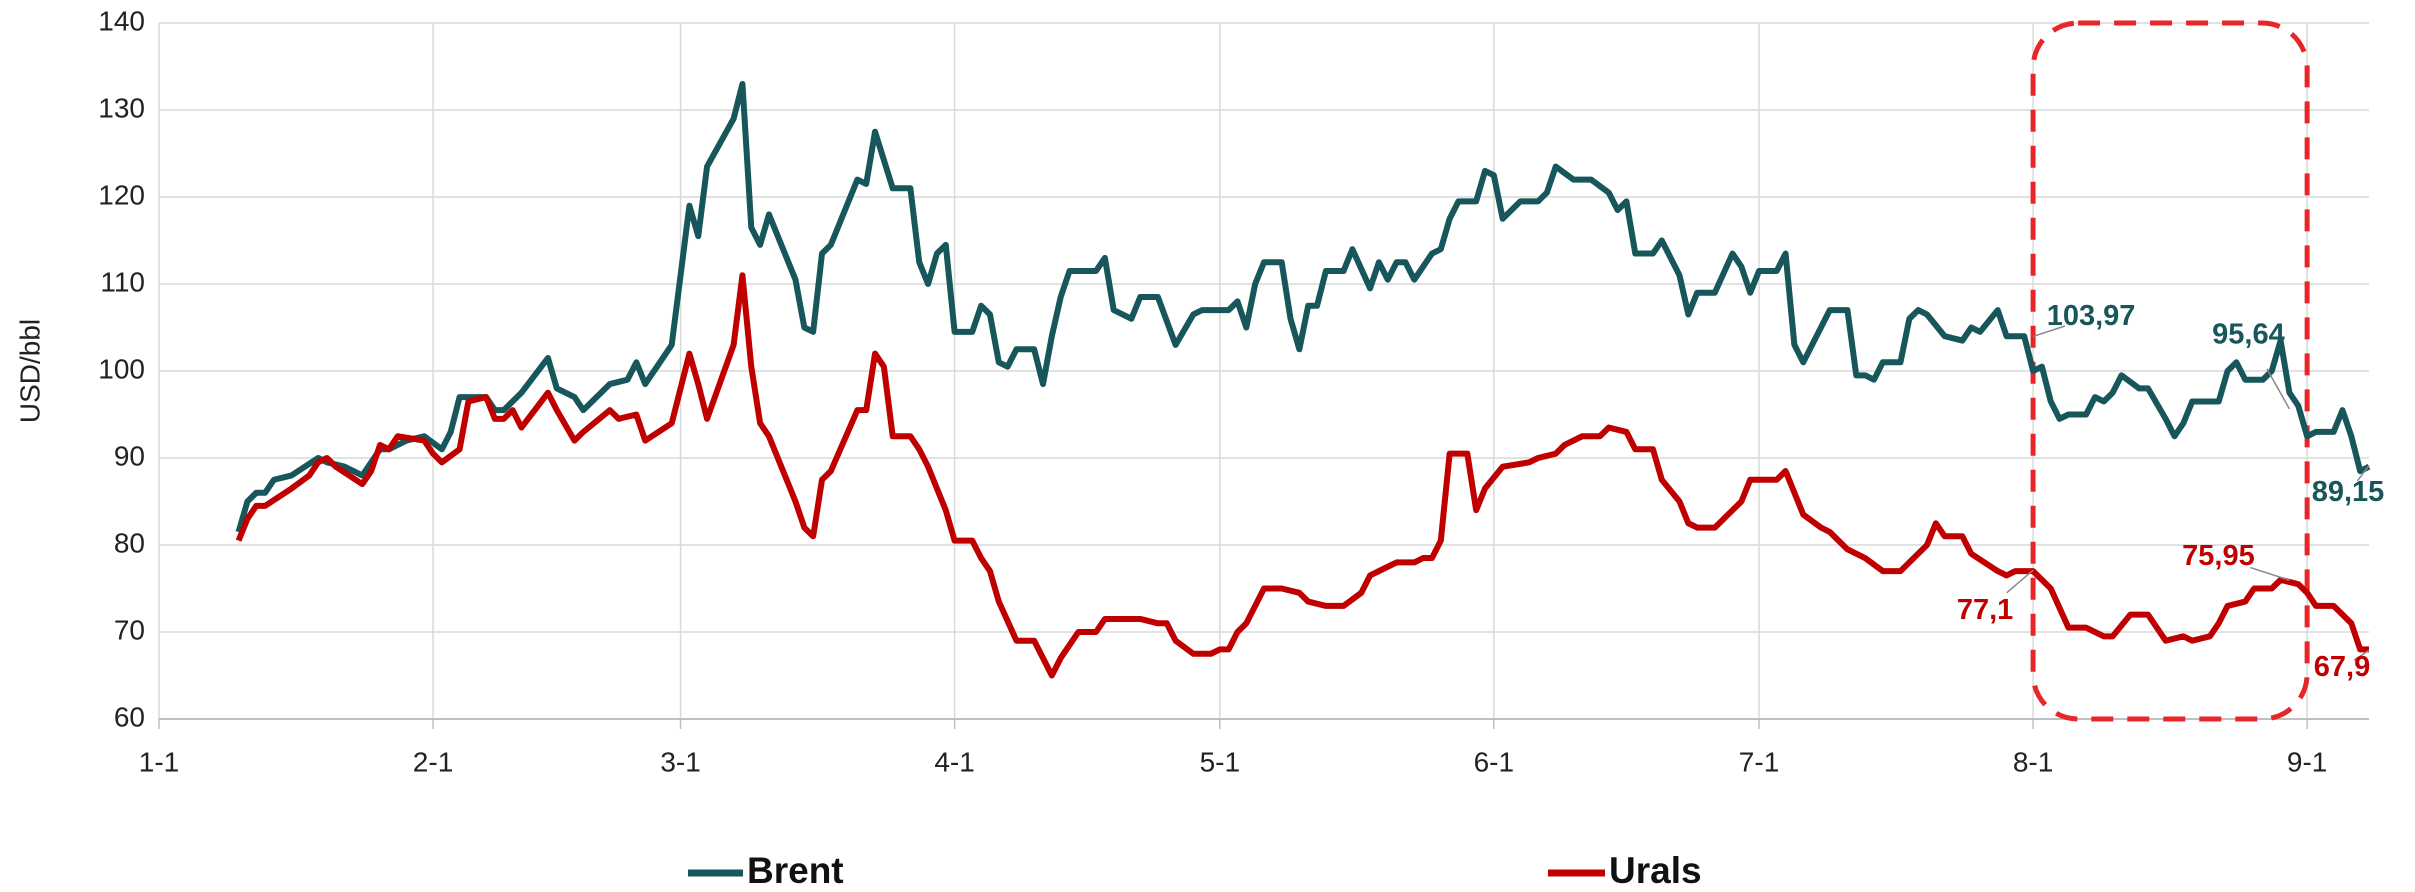 This screenshot has height=892, width=2415. Describe the element at coordinates (2033, 761) in the screenshot. I see `x-tick-label: 8-1` at that location.